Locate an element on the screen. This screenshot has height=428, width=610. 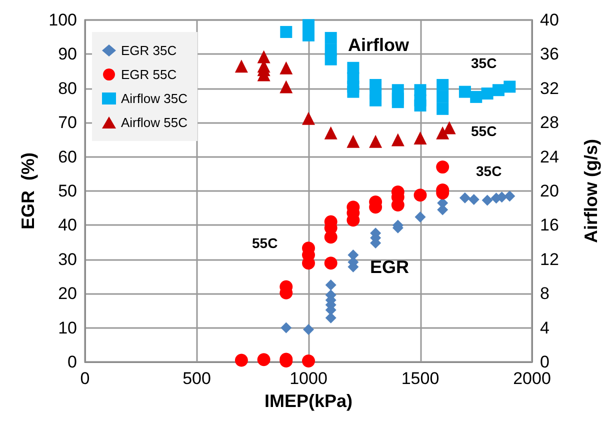
y2-tick-label: 16 is located at coordinates (549, 225).